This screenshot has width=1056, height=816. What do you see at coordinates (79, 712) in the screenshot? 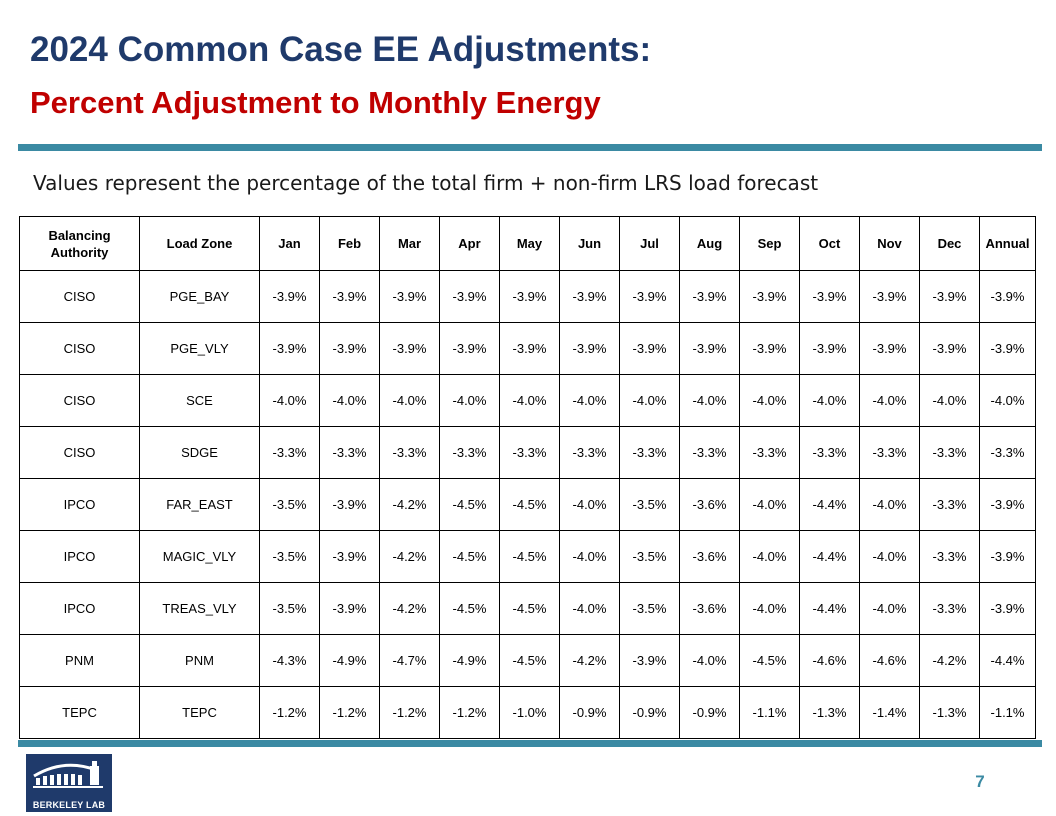
I see `balancing-authority-cell: TEPC` at bounding box center [79, 712].